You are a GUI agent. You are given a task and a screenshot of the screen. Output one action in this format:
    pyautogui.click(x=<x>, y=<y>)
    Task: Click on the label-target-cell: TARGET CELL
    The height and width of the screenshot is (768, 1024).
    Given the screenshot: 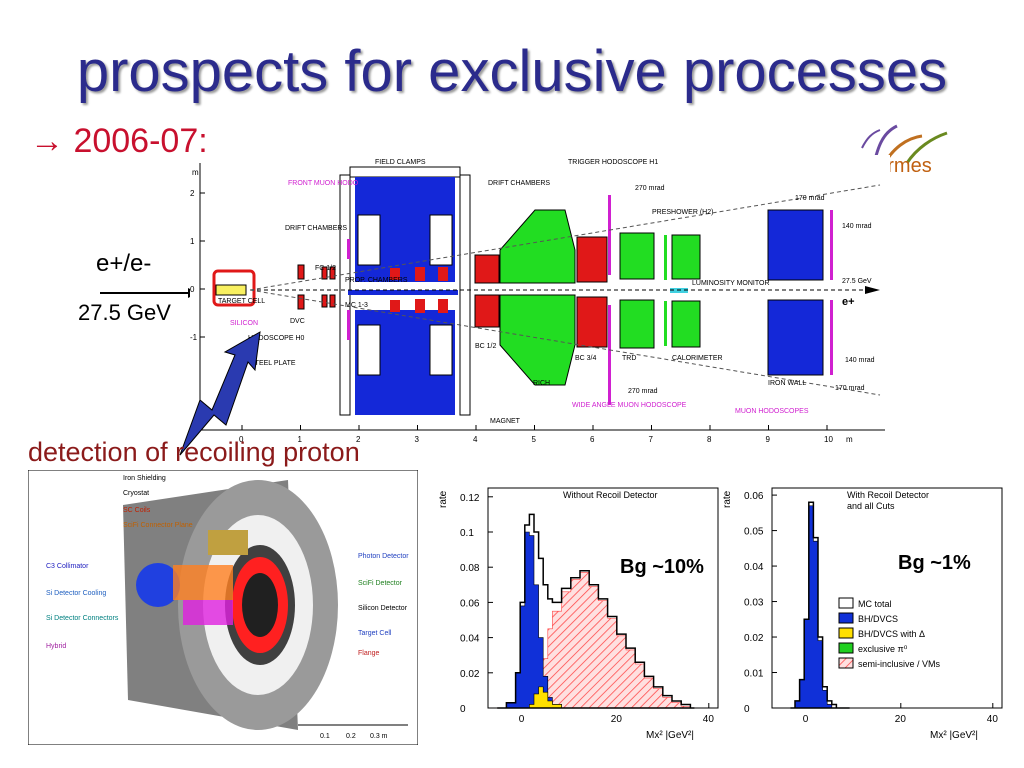 What is the action you would take?
    pyautogui.click(x=241, y=301)
    